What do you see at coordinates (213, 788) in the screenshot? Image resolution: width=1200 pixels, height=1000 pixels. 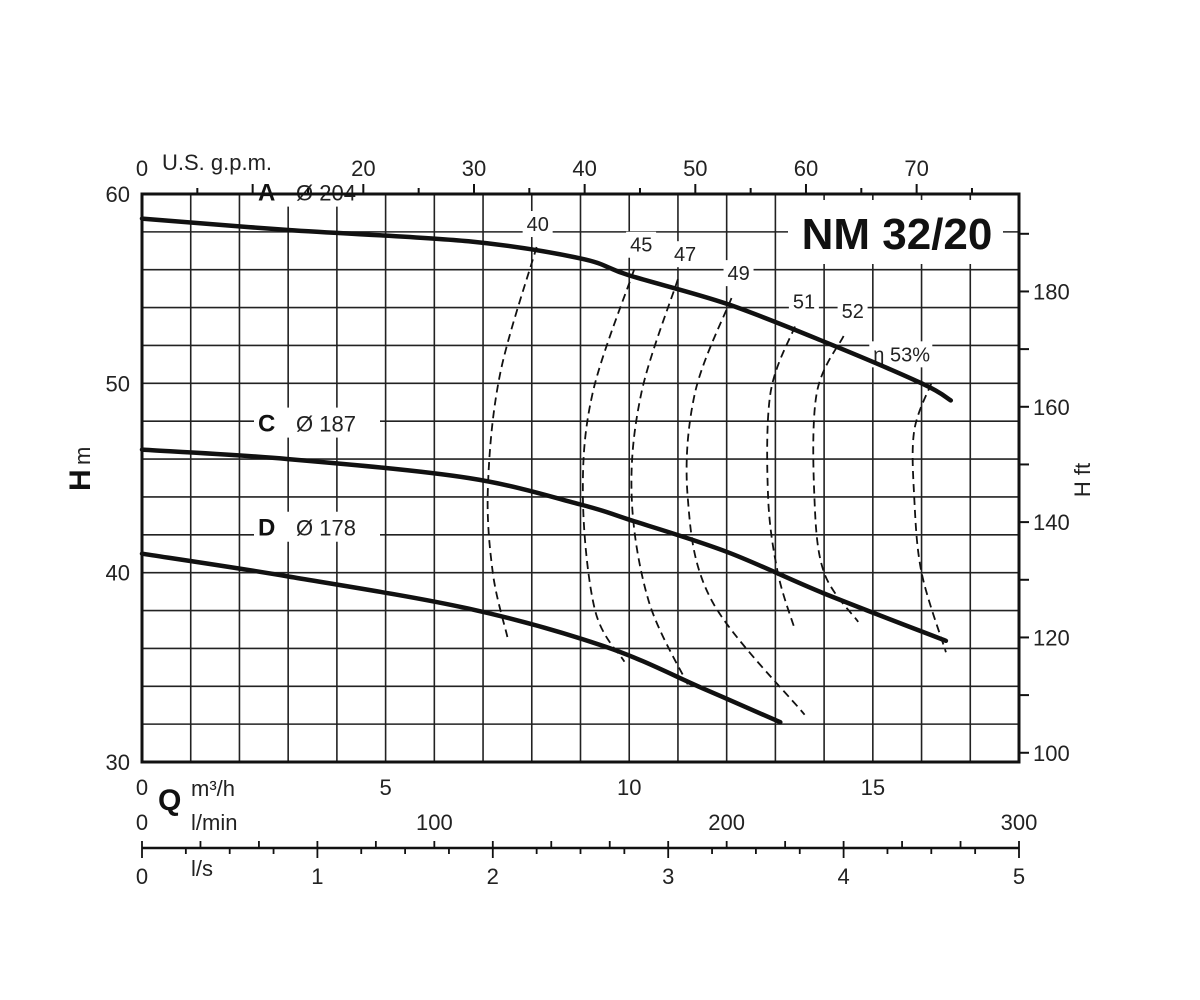 I see `x-axis-m3h-unit: m³/h` at bounding box center [213, 788].